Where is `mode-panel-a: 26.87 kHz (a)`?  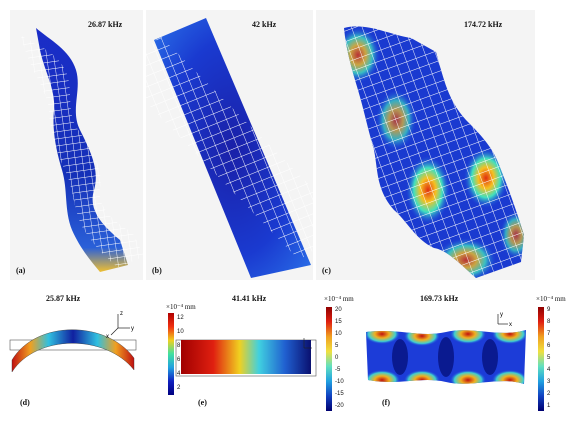 mode-panel-a: 26.87 kHz (a) is located at coordinates (76, 145).